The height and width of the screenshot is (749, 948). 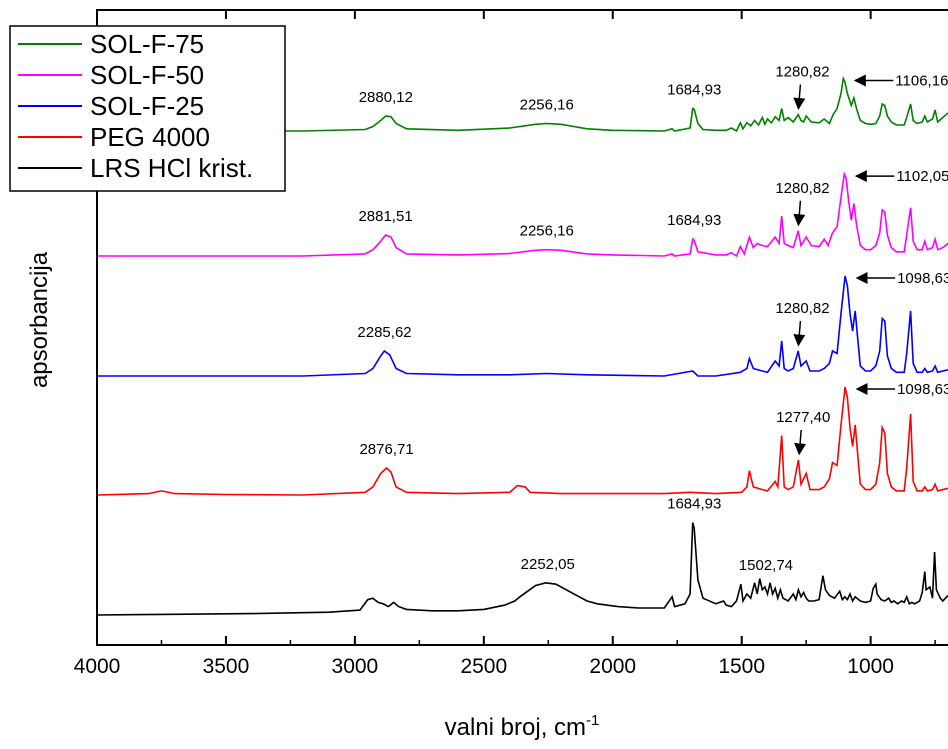 What do you see at coordinates (870, 666) in the screenshot?
I see `x-tick-label: 1000` at bounding box center [870, 666].